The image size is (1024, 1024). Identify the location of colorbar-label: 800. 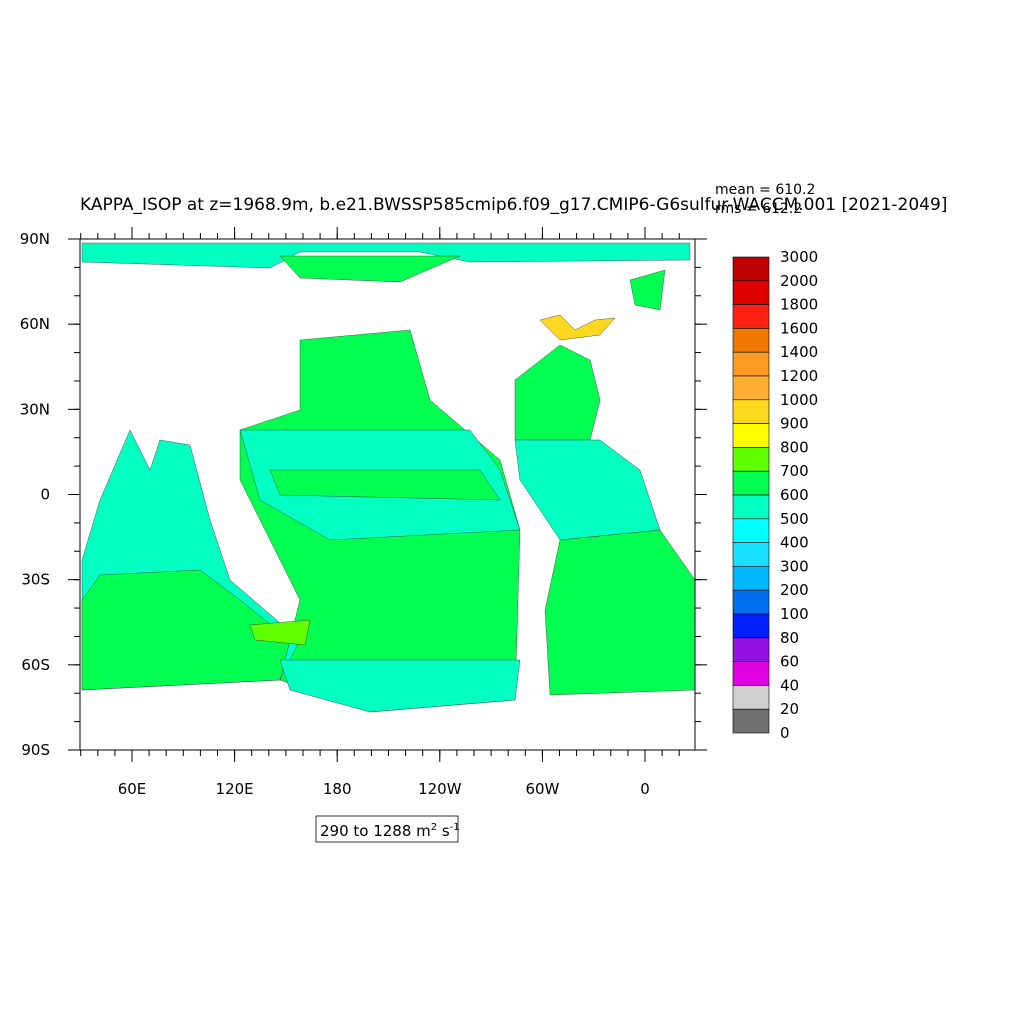
(794, 447).